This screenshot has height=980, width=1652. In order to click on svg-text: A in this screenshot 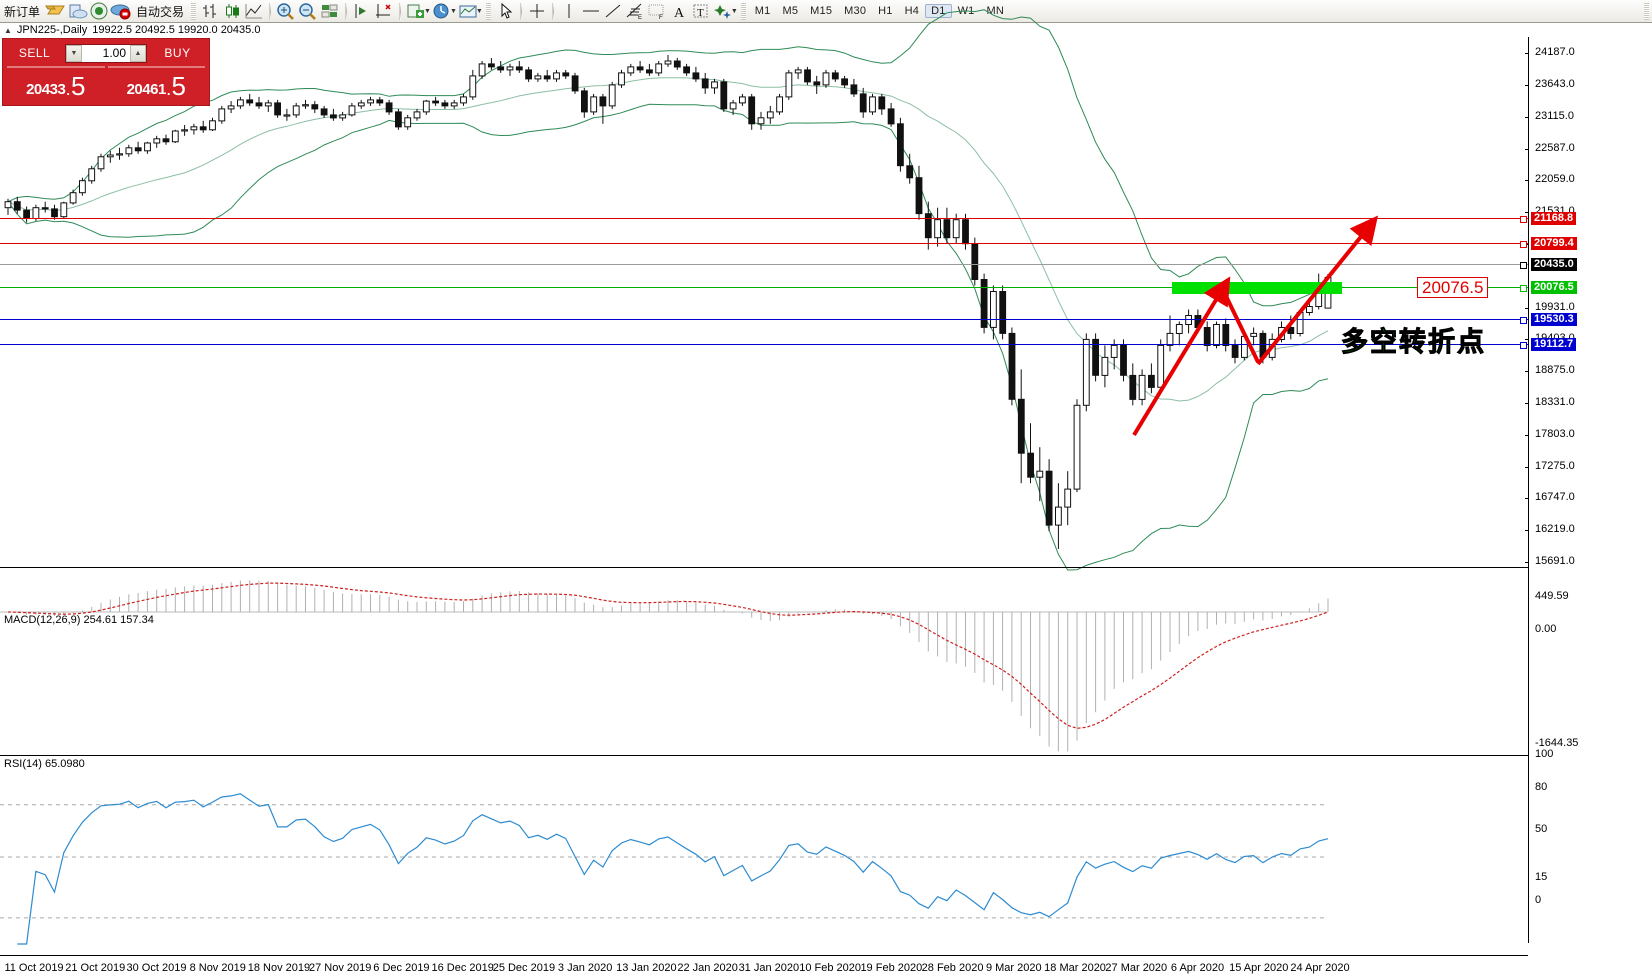, I will do `click(679, 13)`.